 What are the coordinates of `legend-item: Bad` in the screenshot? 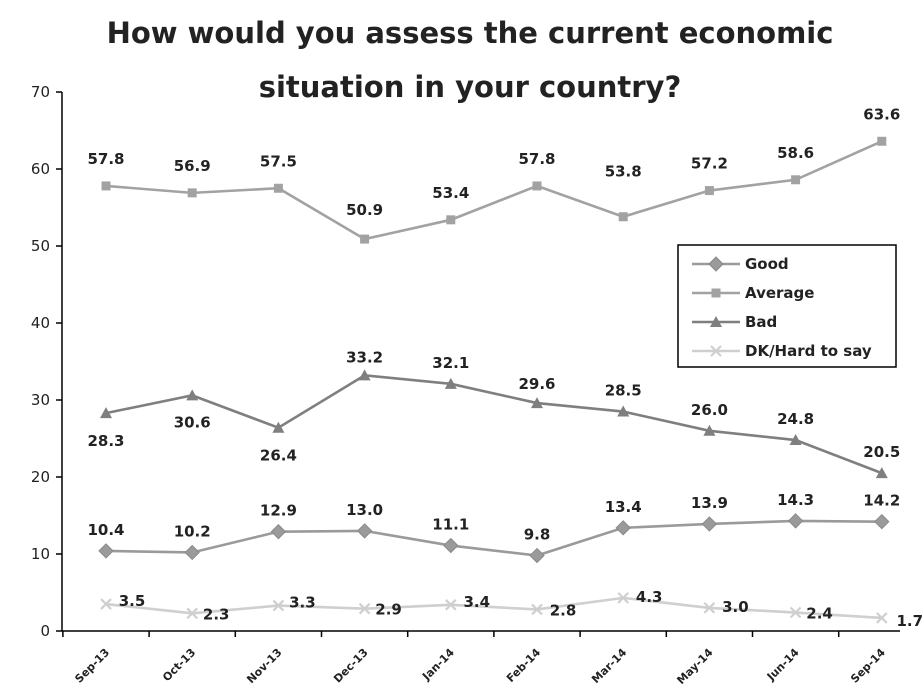 It's located at (734, 322).